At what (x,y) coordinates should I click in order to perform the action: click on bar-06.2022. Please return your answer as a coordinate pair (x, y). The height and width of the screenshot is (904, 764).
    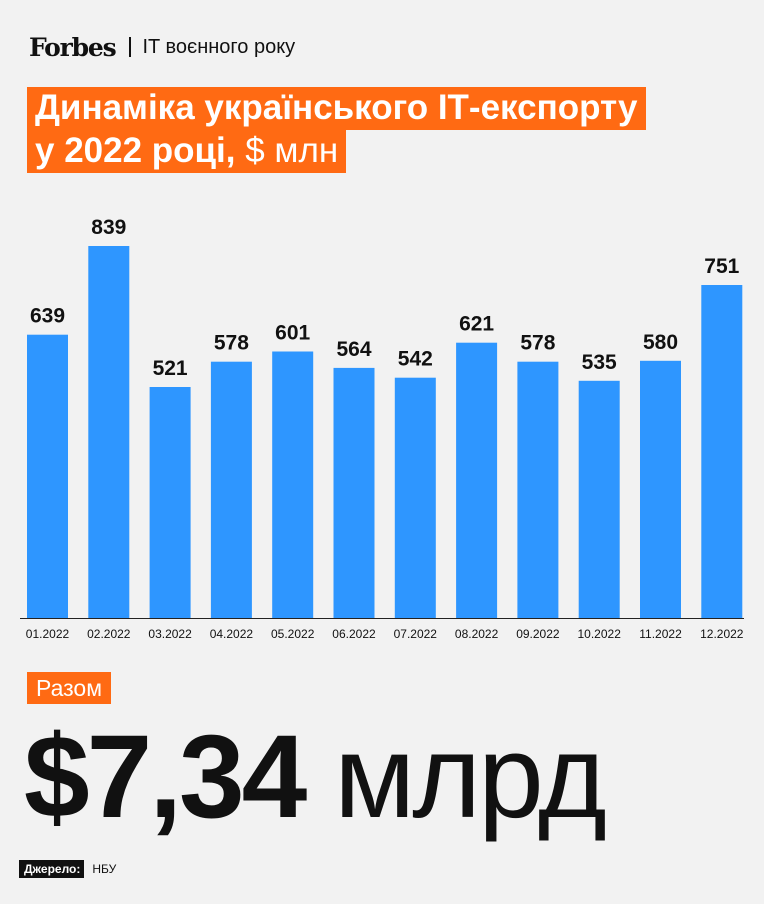
    Looking at the image, I should click on (354, 492).